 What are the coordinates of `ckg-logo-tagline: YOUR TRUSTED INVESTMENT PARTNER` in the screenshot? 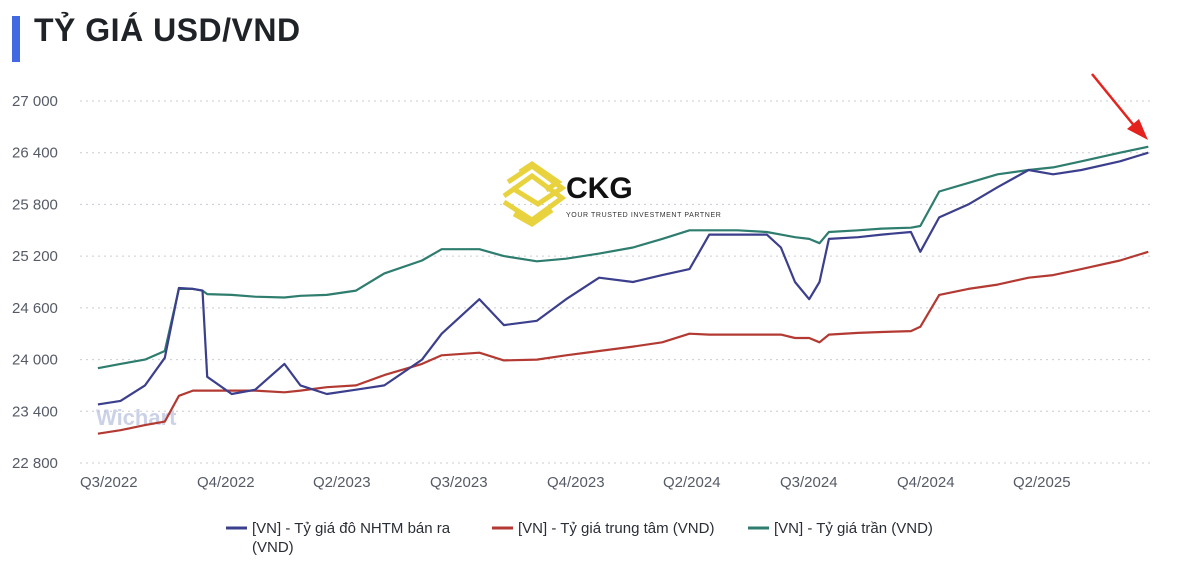 It's located at (643, 215).